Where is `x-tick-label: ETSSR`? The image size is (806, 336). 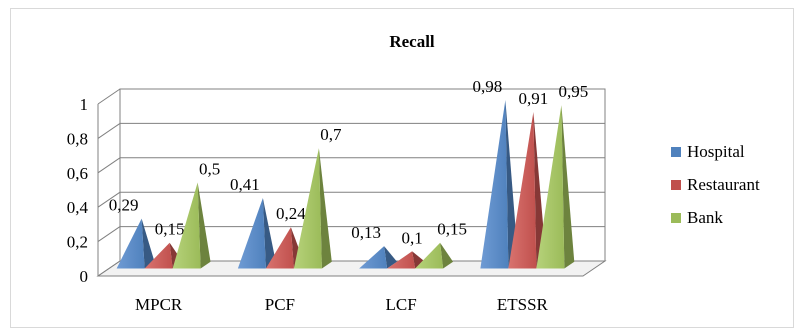 x-tick-label: ETSSR is located at coordinates (523, 304).